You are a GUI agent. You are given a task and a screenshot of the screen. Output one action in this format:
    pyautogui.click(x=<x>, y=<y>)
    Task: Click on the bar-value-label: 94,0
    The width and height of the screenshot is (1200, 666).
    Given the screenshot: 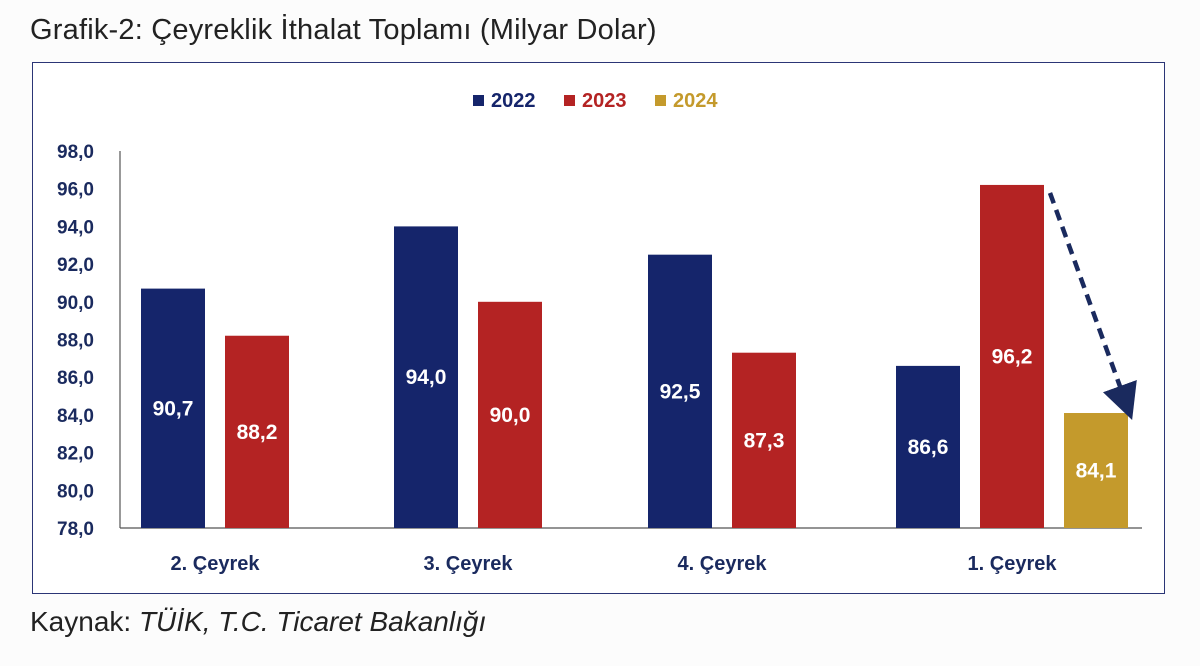 What is the action you would take?
    pyautogui.click(x=426, y=377)
    